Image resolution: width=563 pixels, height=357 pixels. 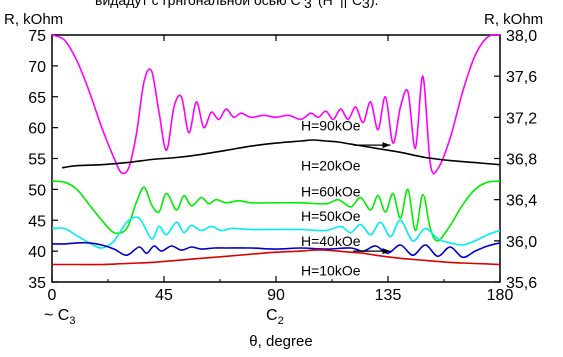 What do you see at coordinates (331, 166) in the screenshot?
I see `series-label: H=20kOe` at bounding box center [331, 166].